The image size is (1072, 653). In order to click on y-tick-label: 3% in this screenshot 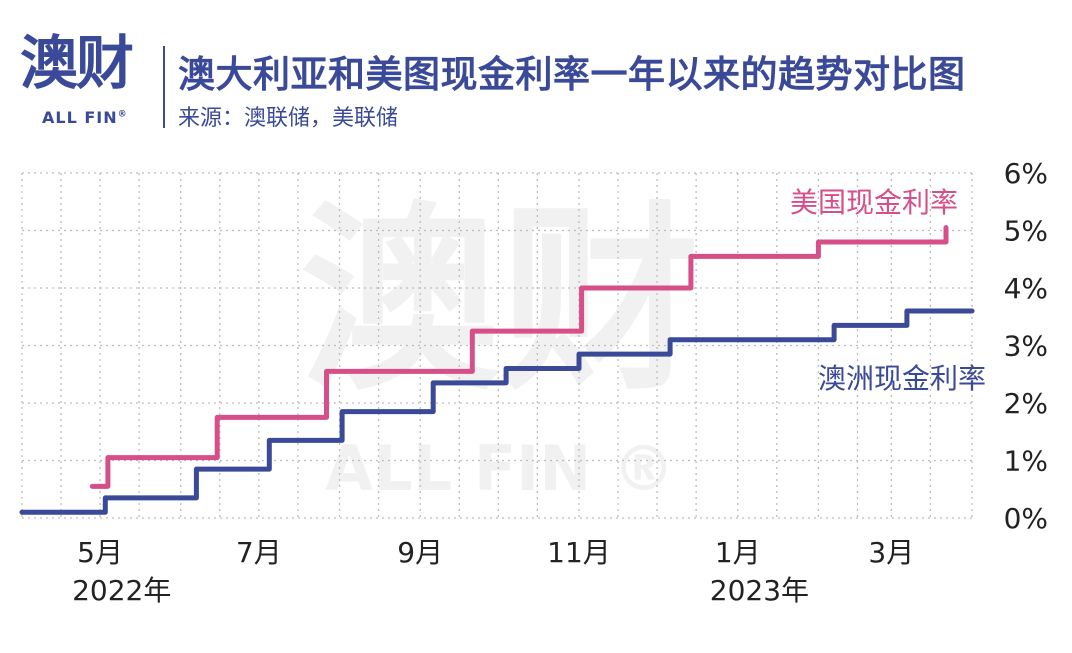, I will do `click(1026, 346)`.